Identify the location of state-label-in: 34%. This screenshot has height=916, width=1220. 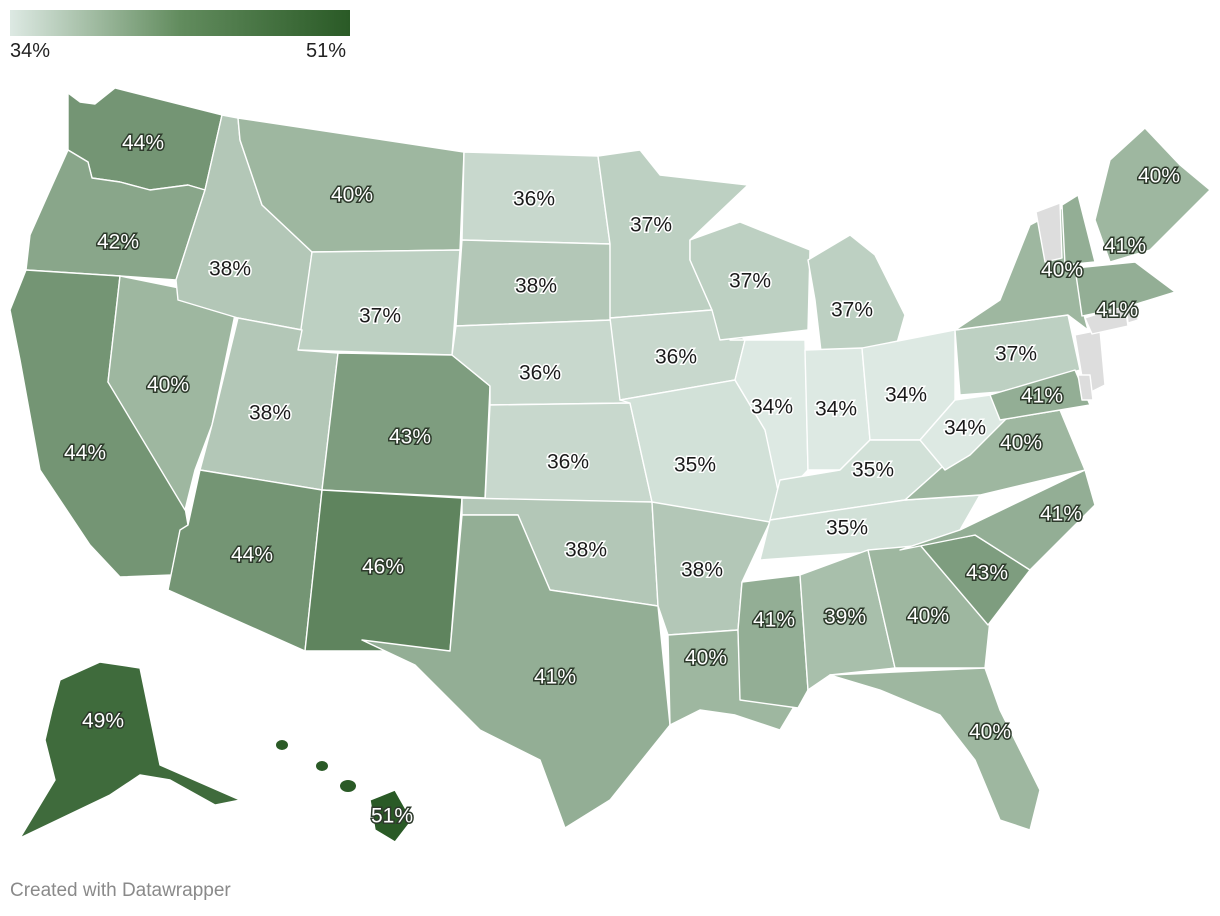
(836, 409).